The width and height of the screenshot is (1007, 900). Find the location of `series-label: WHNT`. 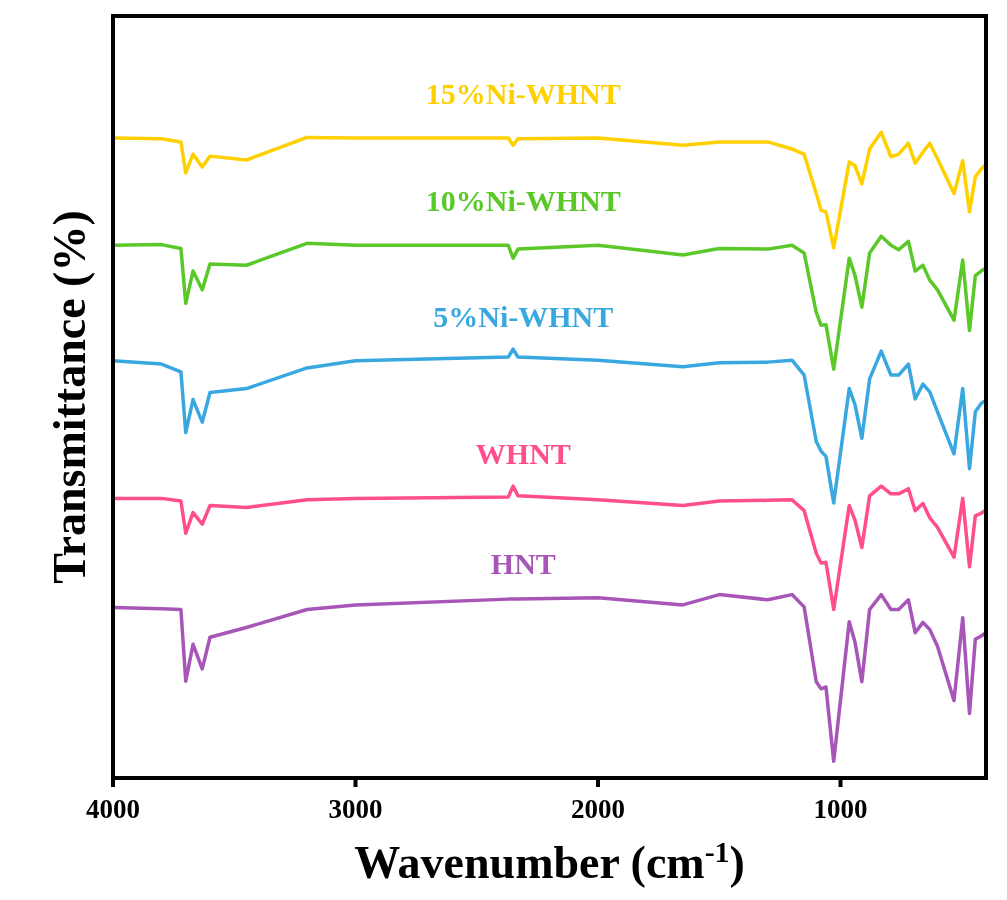

series-label: WHNT is located at coordinates (523, 454).